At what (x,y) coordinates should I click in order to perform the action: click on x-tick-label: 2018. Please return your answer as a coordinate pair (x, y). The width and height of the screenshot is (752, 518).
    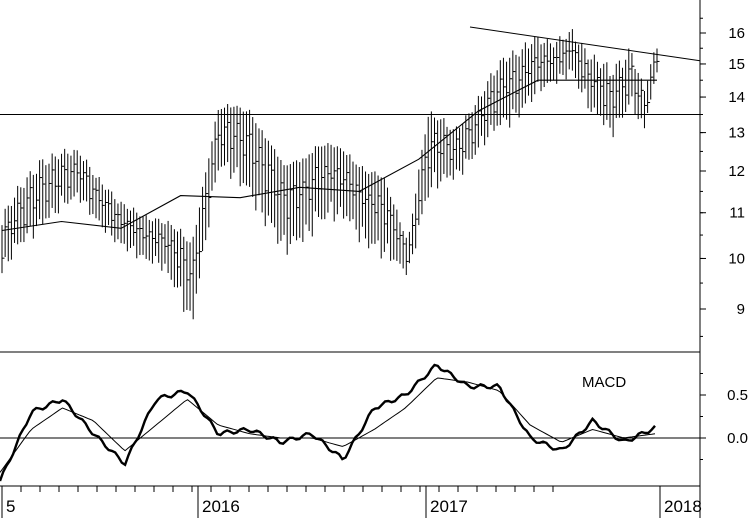
    Looking at the image, I should click on (683, 506).